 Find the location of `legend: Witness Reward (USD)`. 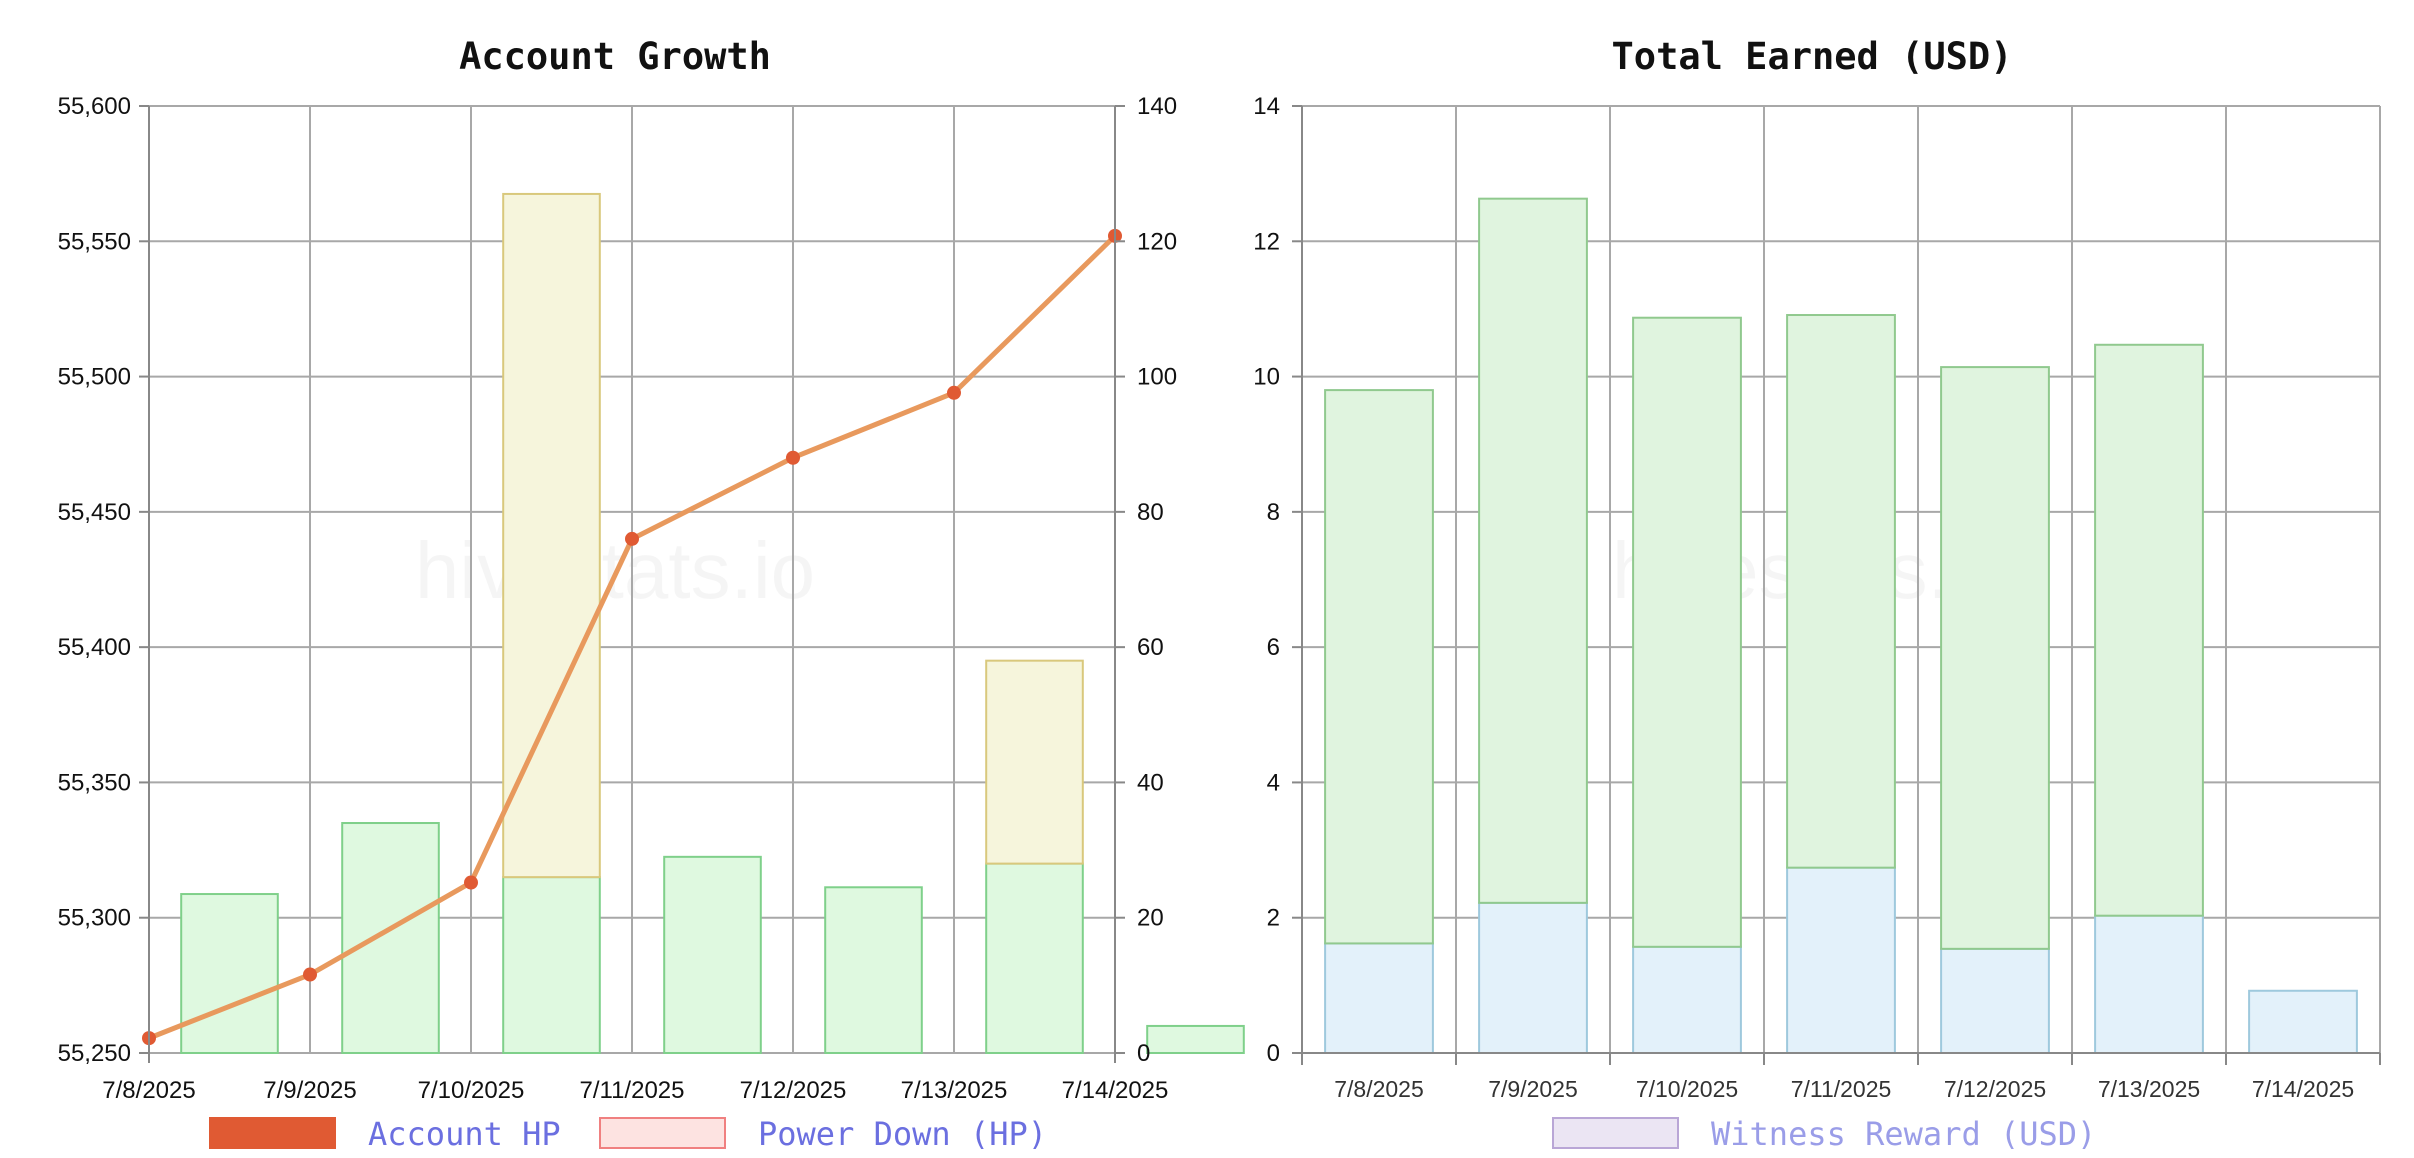

legend: Witness Reward (USD) is located at coordinates (1824, 1134).